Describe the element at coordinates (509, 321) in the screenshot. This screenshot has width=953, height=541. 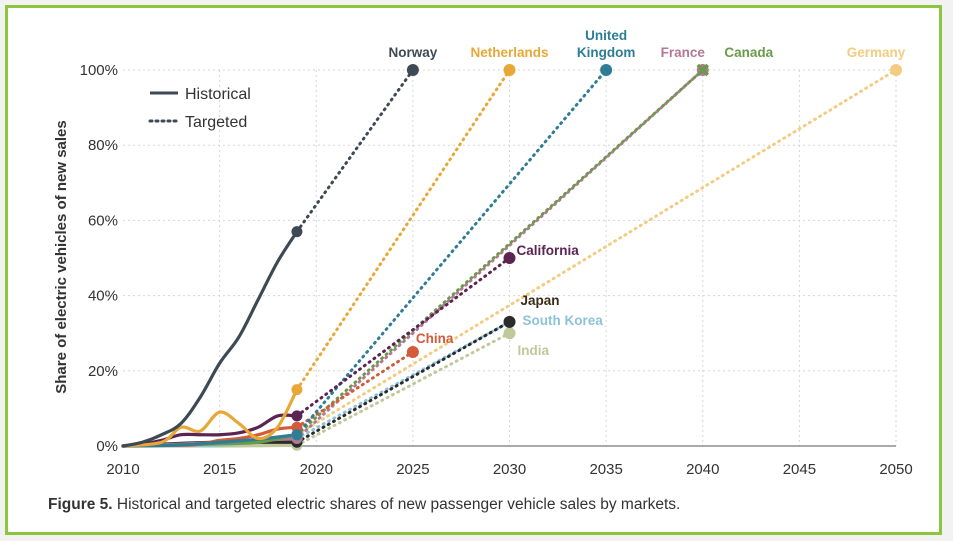
I see `target-marker-japan` at that location.